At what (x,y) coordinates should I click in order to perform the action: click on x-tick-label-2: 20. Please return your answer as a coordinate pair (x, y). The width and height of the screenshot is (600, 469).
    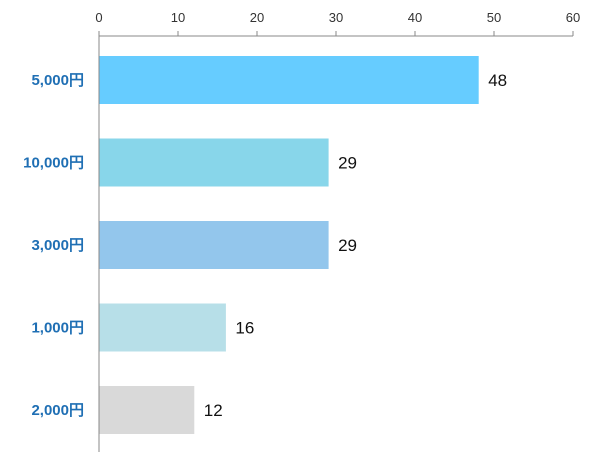
    Looking at the image, I should click on (257, 17).